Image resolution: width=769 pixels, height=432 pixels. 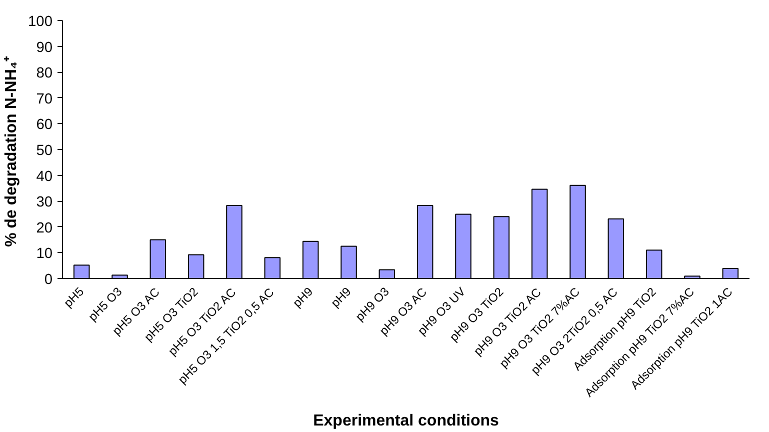 I want to click on y-tick-label: 80, so click(x=44, y=74).